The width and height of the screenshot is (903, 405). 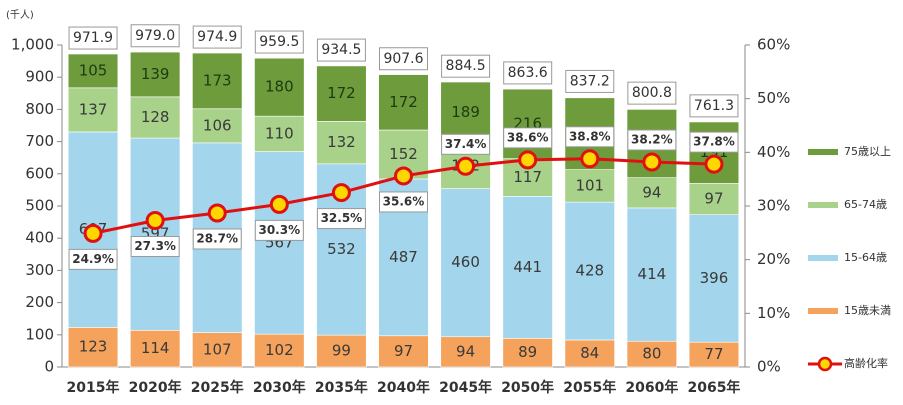 What do you see at coordinates (217, 37) in the screenshot?
I see `total-label: 974.9` at bounding box center [217, 37].